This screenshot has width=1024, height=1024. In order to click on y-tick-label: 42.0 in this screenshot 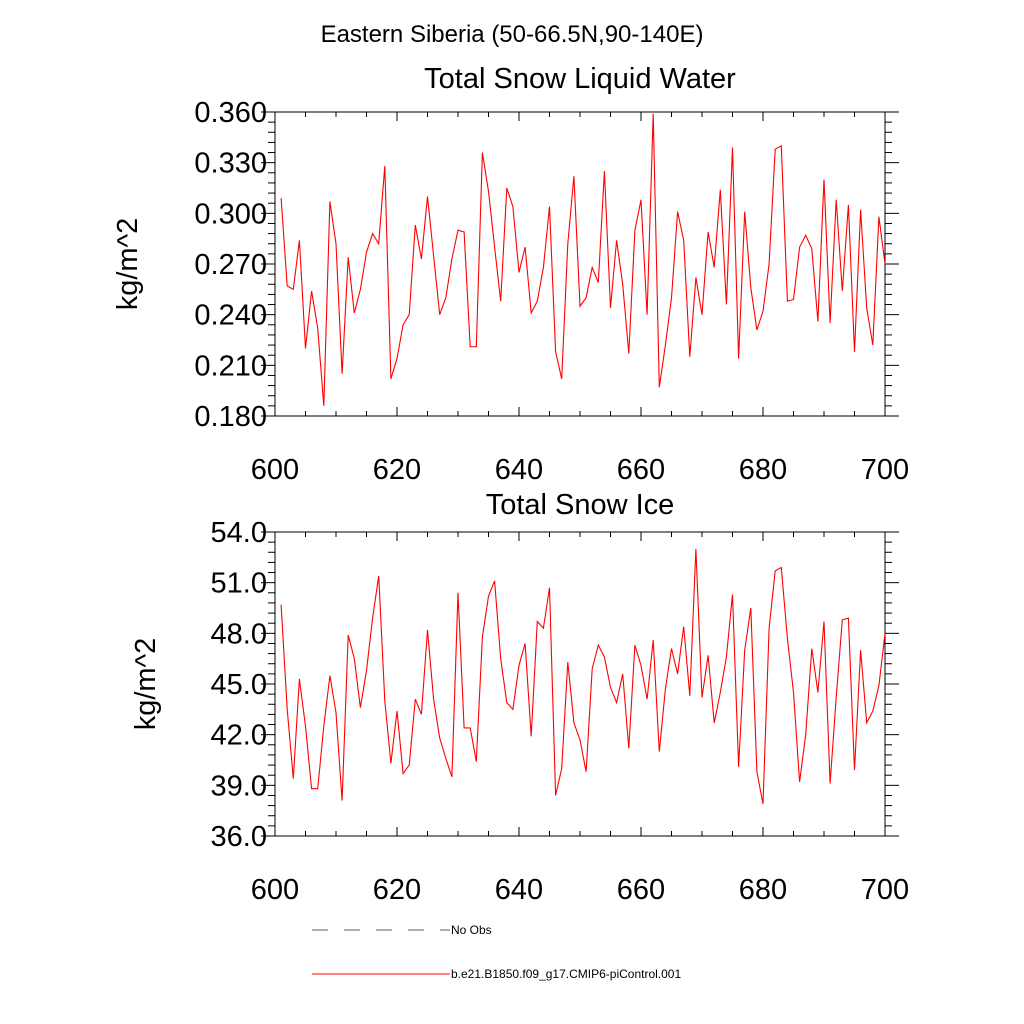, I will do `click(239, 736)`.